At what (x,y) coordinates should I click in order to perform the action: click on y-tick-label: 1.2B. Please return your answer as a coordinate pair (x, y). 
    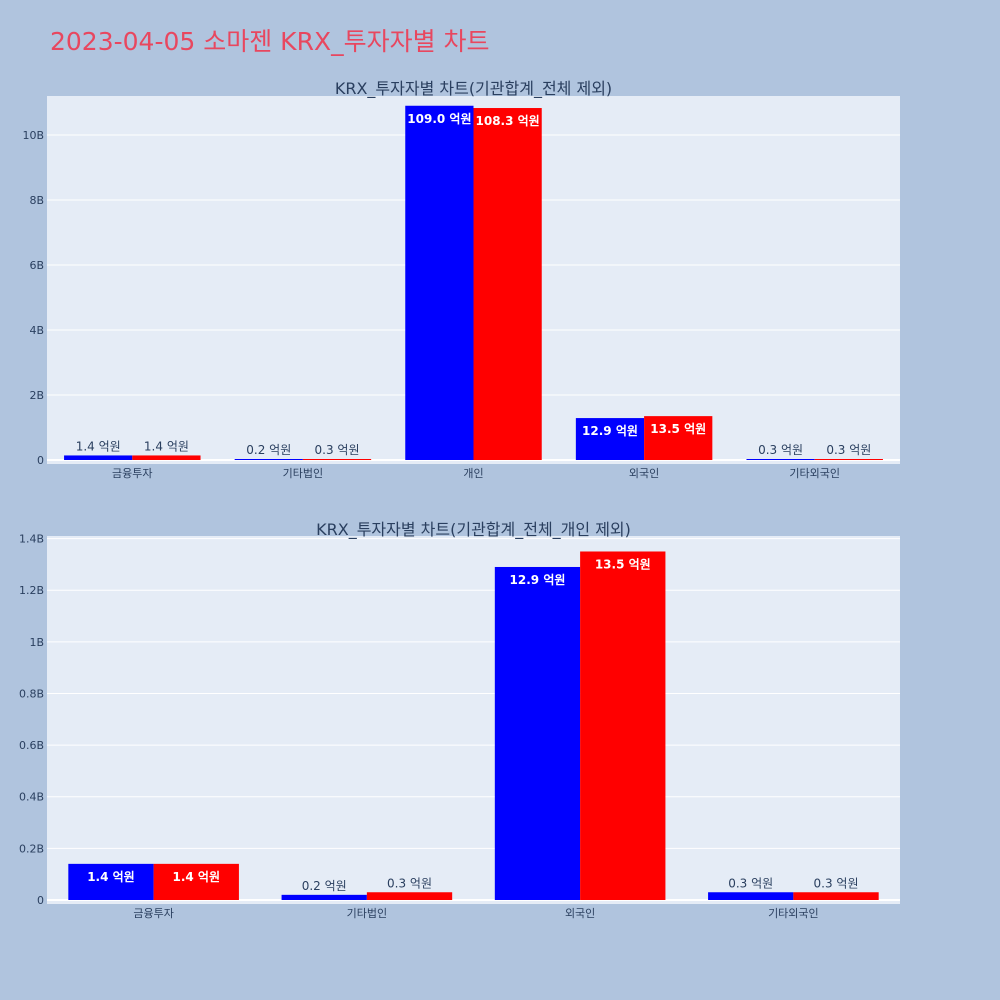
    Looking at the image, I should click on (31, 590).